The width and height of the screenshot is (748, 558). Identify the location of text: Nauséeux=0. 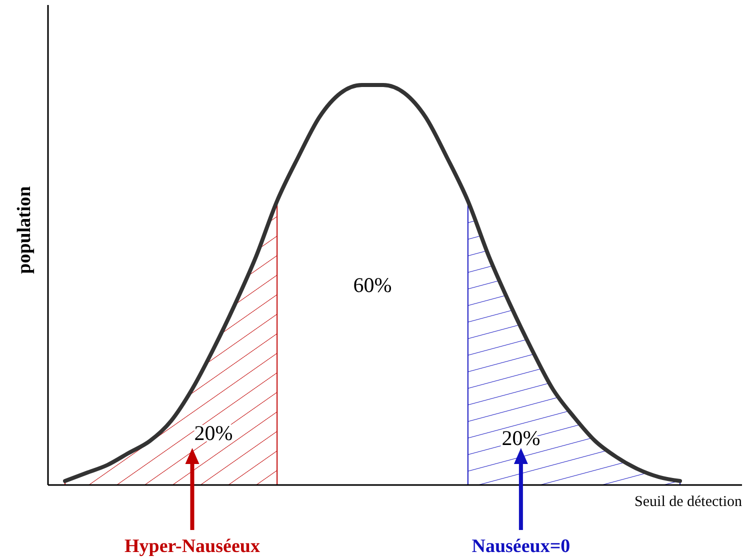
(521, 546).